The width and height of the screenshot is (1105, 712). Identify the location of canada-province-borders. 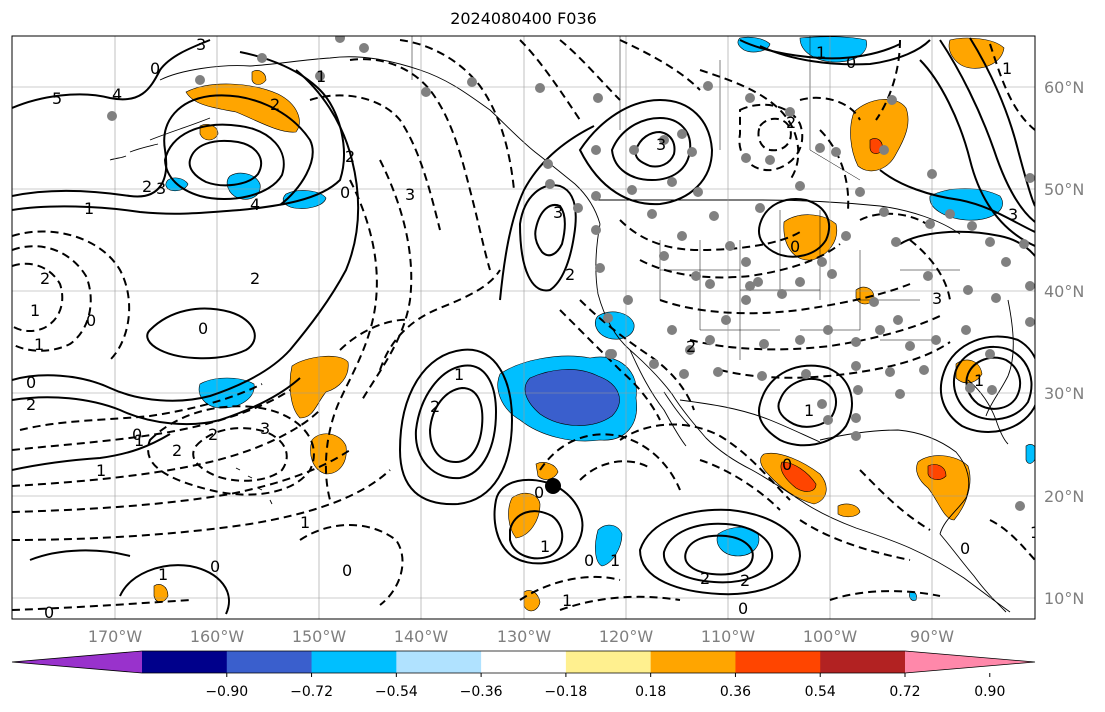
(636, 108).